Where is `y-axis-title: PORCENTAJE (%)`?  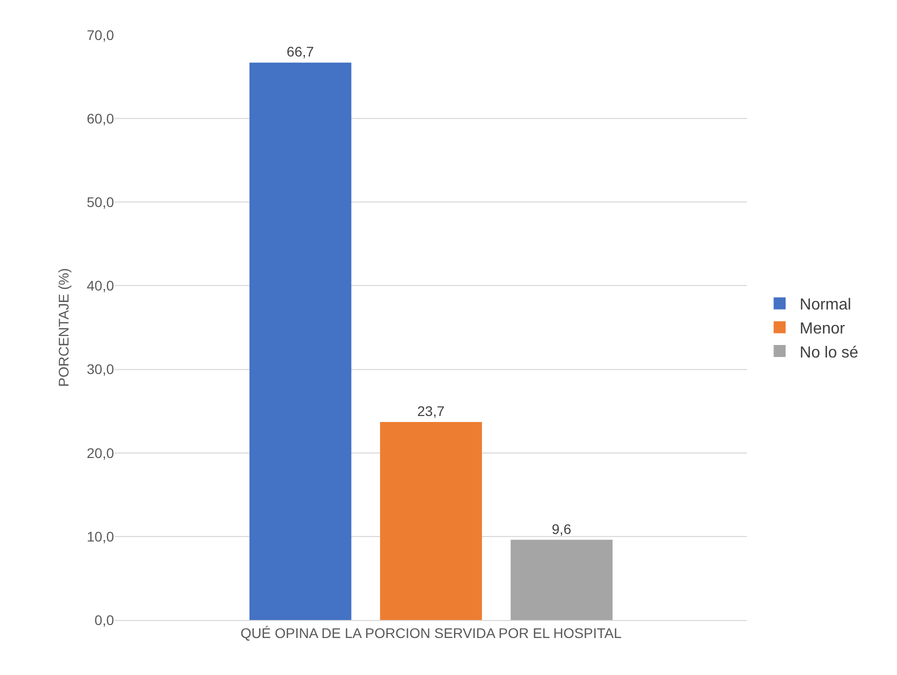 y-axis-title: PORCENTAJE (%) is located at coordinates (63, 327).